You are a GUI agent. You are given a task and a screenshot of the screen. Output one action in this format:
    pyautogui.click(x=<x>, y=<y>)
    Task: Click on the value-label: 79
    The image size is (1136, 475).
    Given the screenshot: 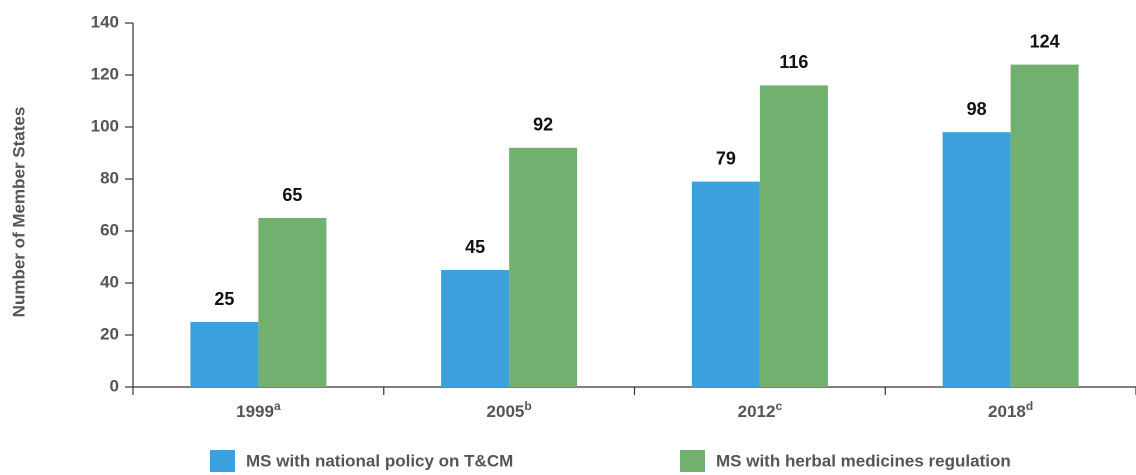 What is the action you would take?
    pyautogui.click(x=726, y=158)
    